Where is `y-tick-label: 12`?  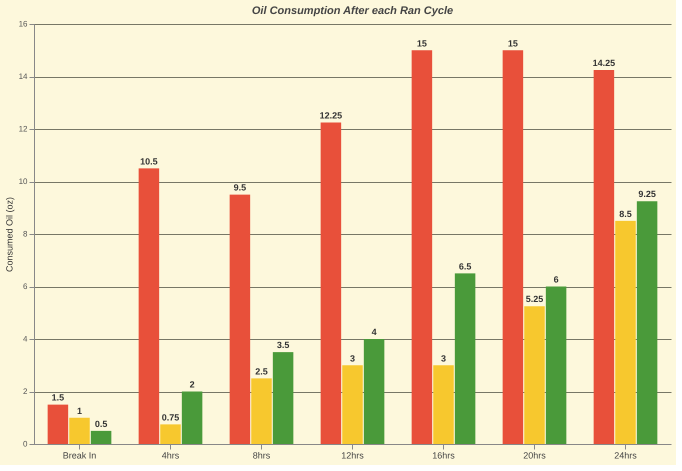
y-tick-label: 12 is located at coordinates (23, 129).